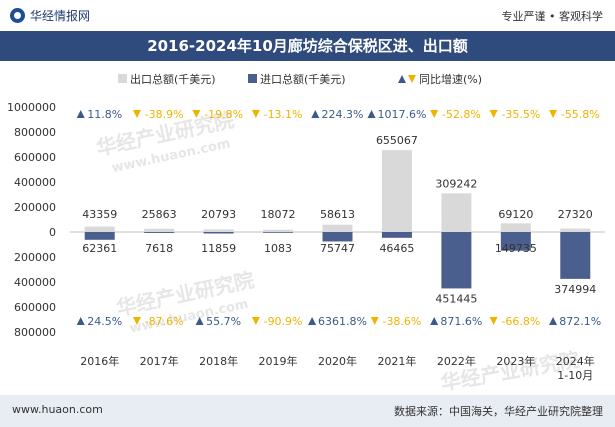 The height and width of the screenshot is (427, 615). I want to click on legend-swatch-export, so click(122, 78).